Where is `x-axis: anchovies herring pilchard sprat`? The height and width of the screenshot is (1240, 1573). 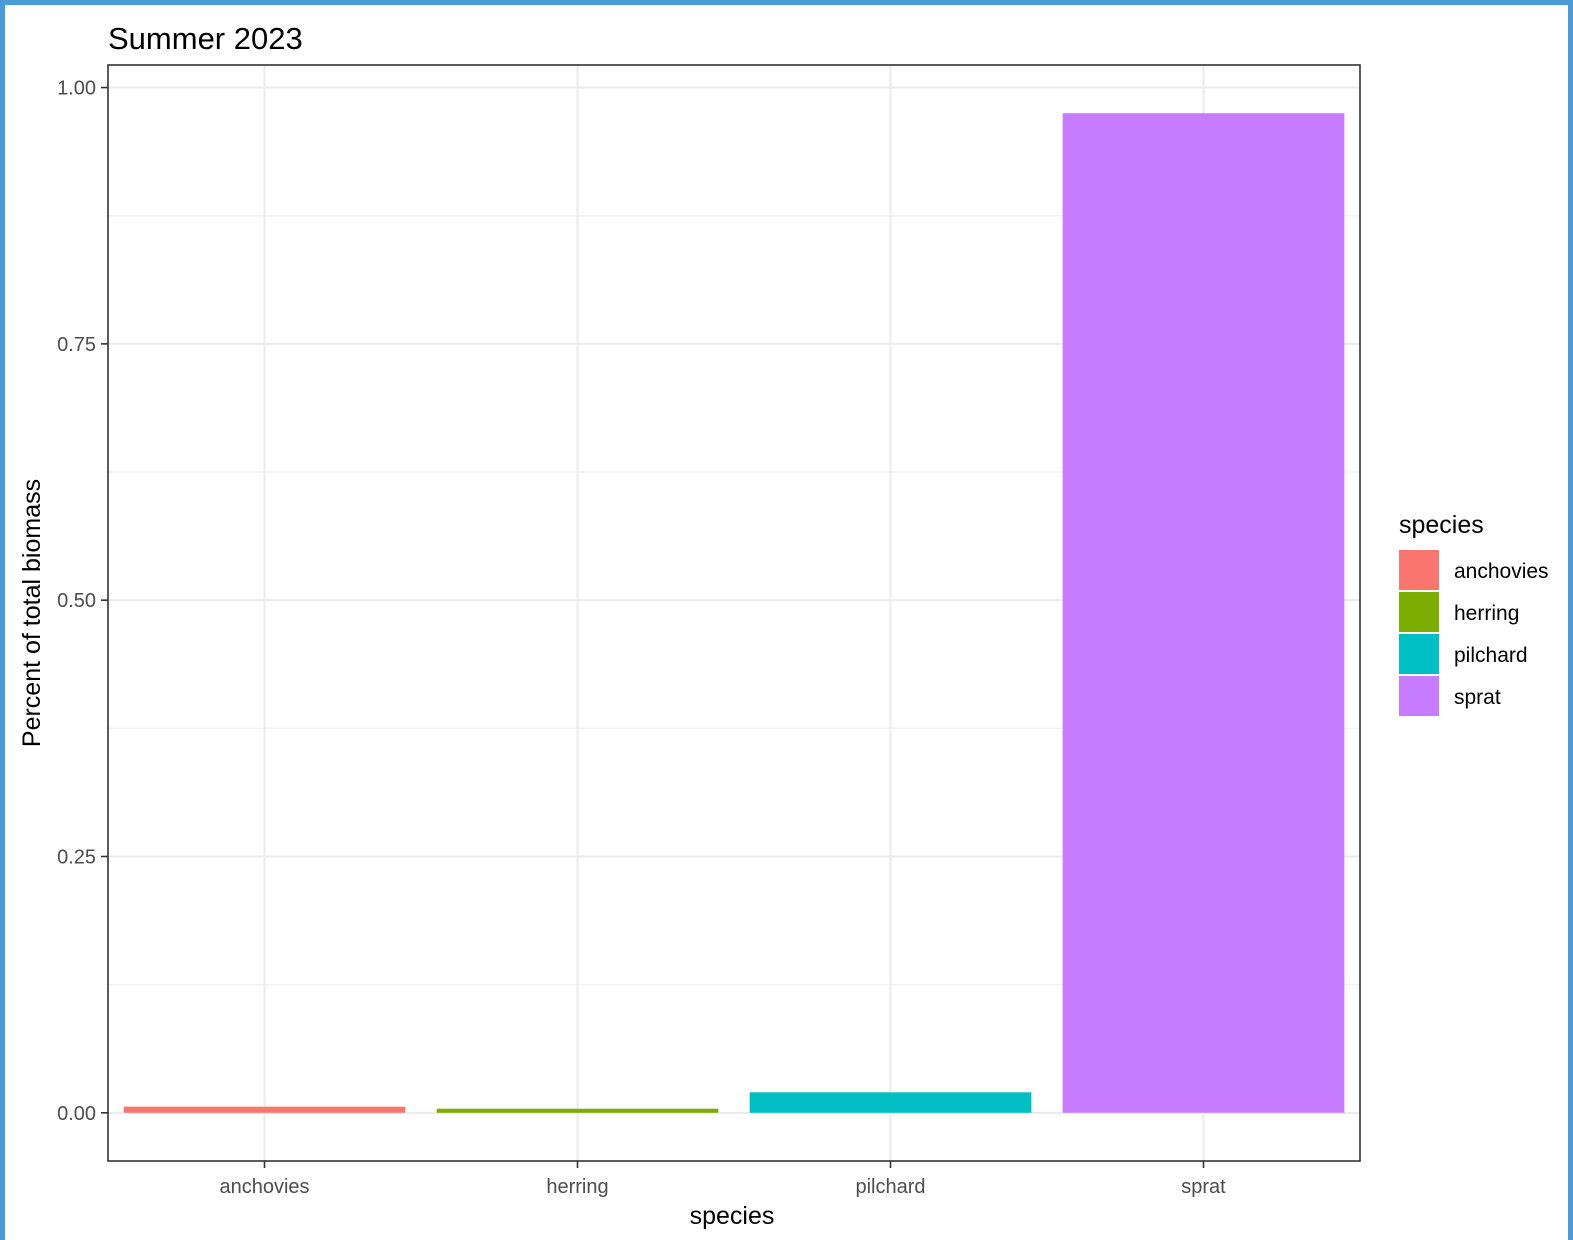 x-axis: anchovies herring pilchard sprat is located at coordinates (722, 1179).